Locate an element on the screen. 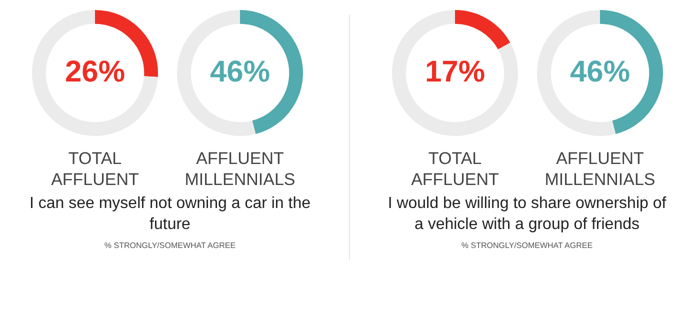  data-label: 26% is located at coordinates (95, 71).